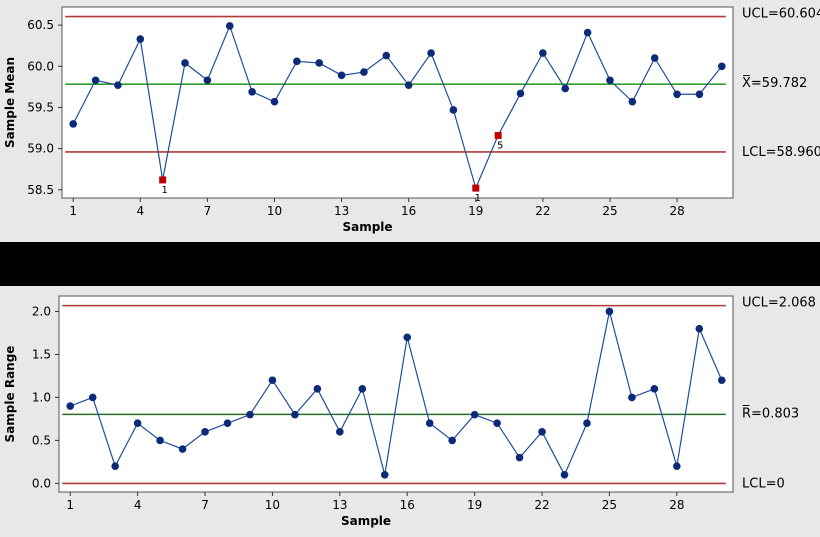  Describe the element at coordinates (140, 211) in the screenshot. I see `xbar-x-tick-label: 4` at that location.